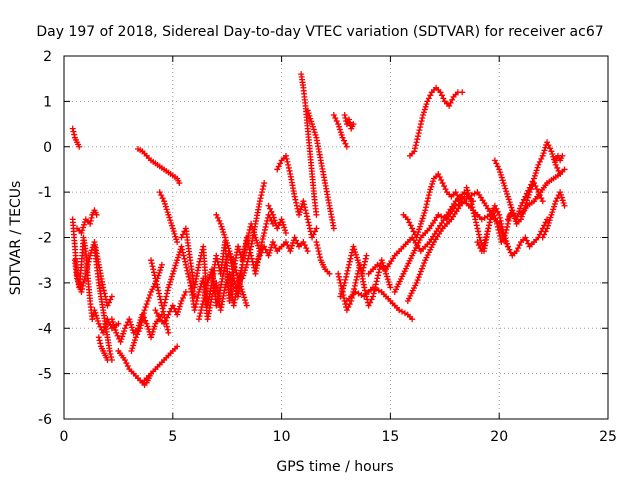 The image size is (640, 484). I want to click on x-tick-label: 15, so click(390, 437).